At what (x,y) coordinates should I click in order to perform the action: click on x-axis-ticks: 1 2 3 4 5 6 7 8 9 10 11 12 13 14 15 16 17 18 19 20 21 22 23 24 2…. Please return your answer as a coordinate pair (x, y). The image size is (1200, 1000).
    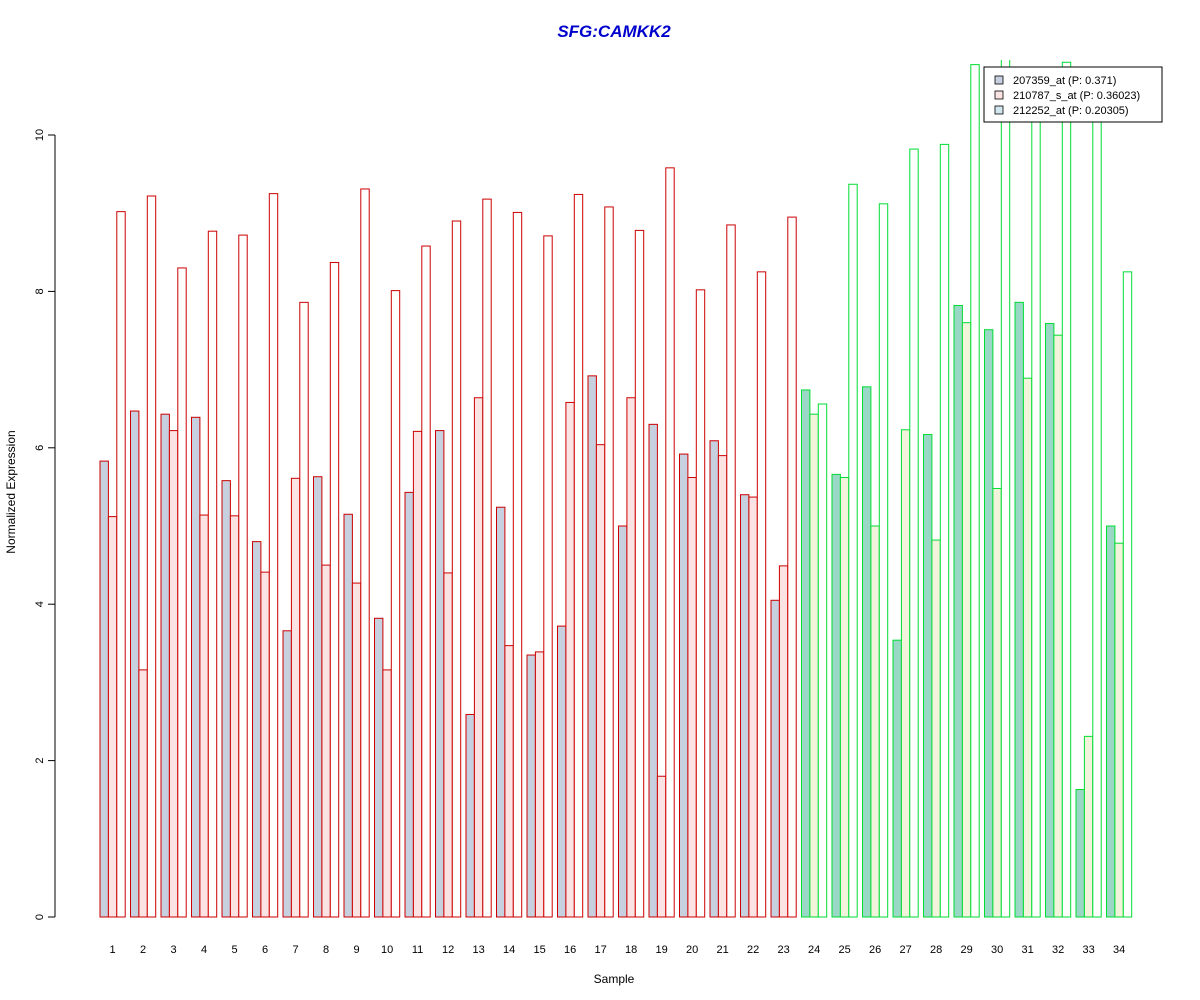
    Looking at the image, I should click on (618, 950).